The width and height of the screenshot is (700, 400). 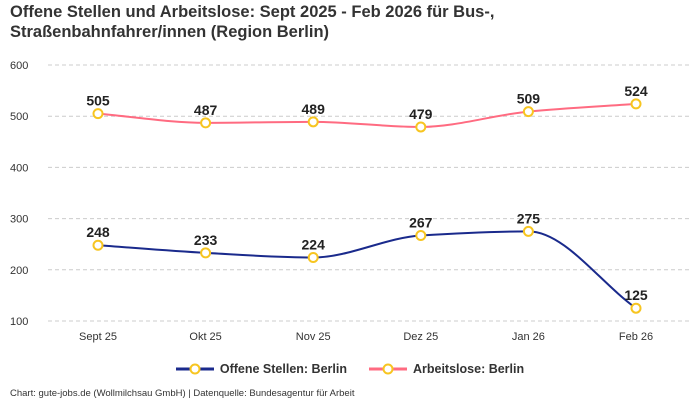 I want to click on x-tick-label: Okt 25, so click(x=205, y=337).